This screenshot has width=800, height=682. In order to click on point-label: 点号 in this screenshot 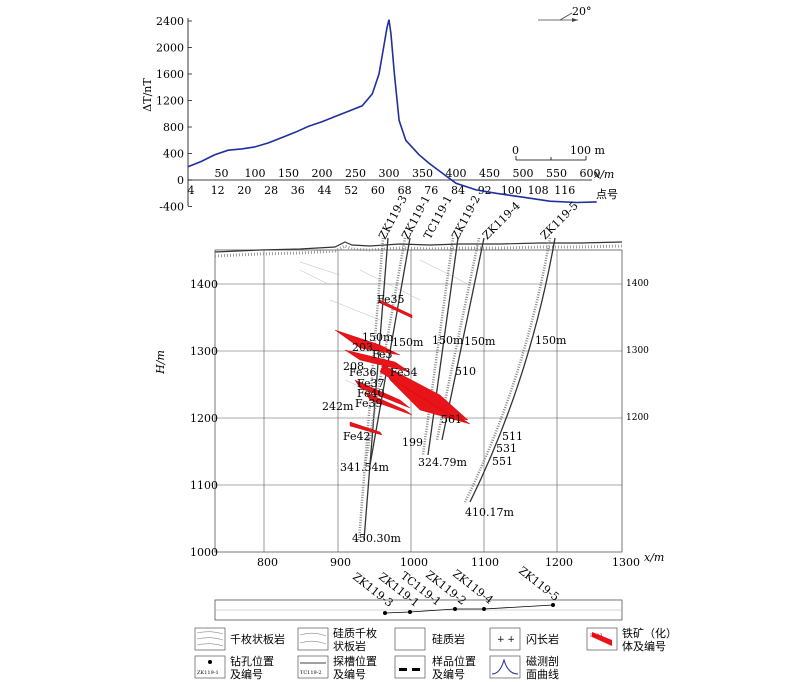, I will do `click(607, 194)`.